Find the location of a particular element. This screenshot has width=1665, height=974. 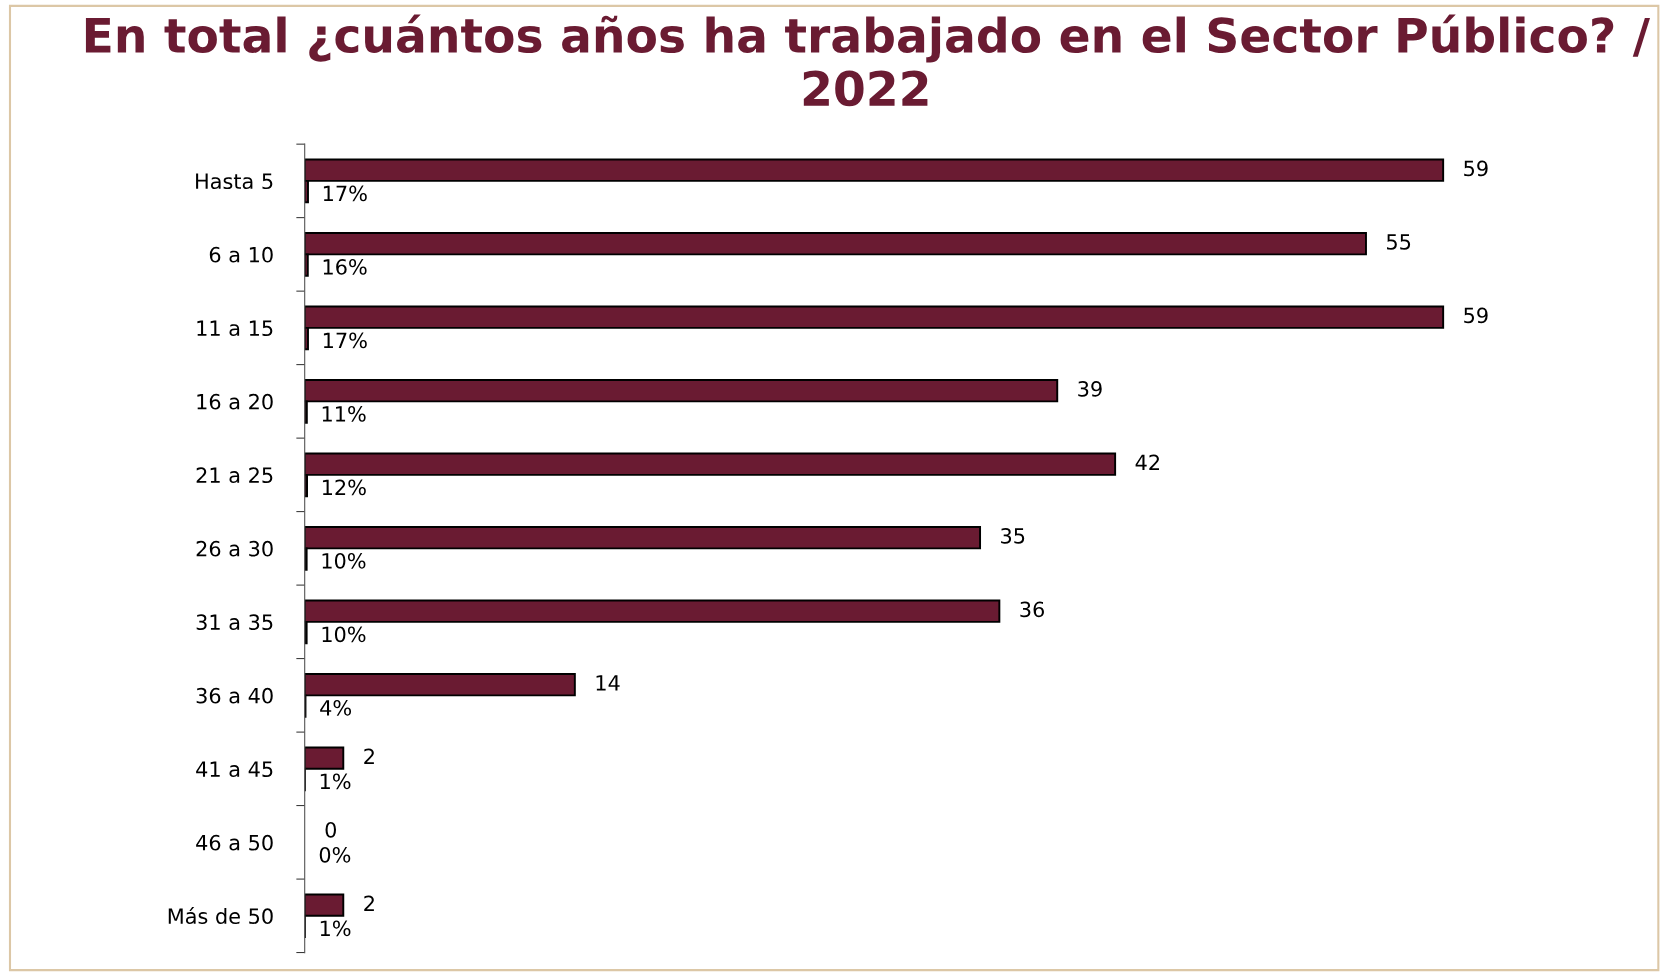

y-tick-label: 36 a 40 is located at coordinates (234, 695).